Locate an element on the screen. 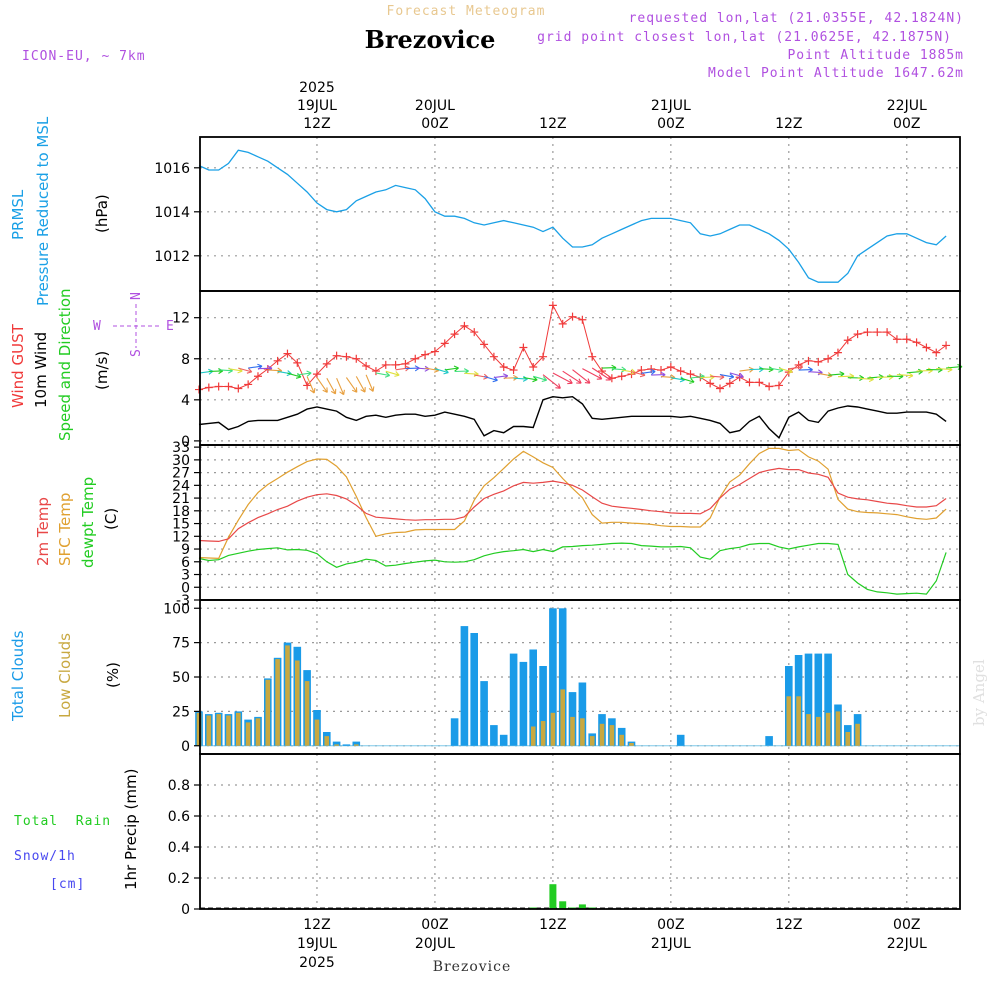 Image resolution: width=1000 pixels, height=1000 pixels. rain-bar is located at coordinates (582, 906).